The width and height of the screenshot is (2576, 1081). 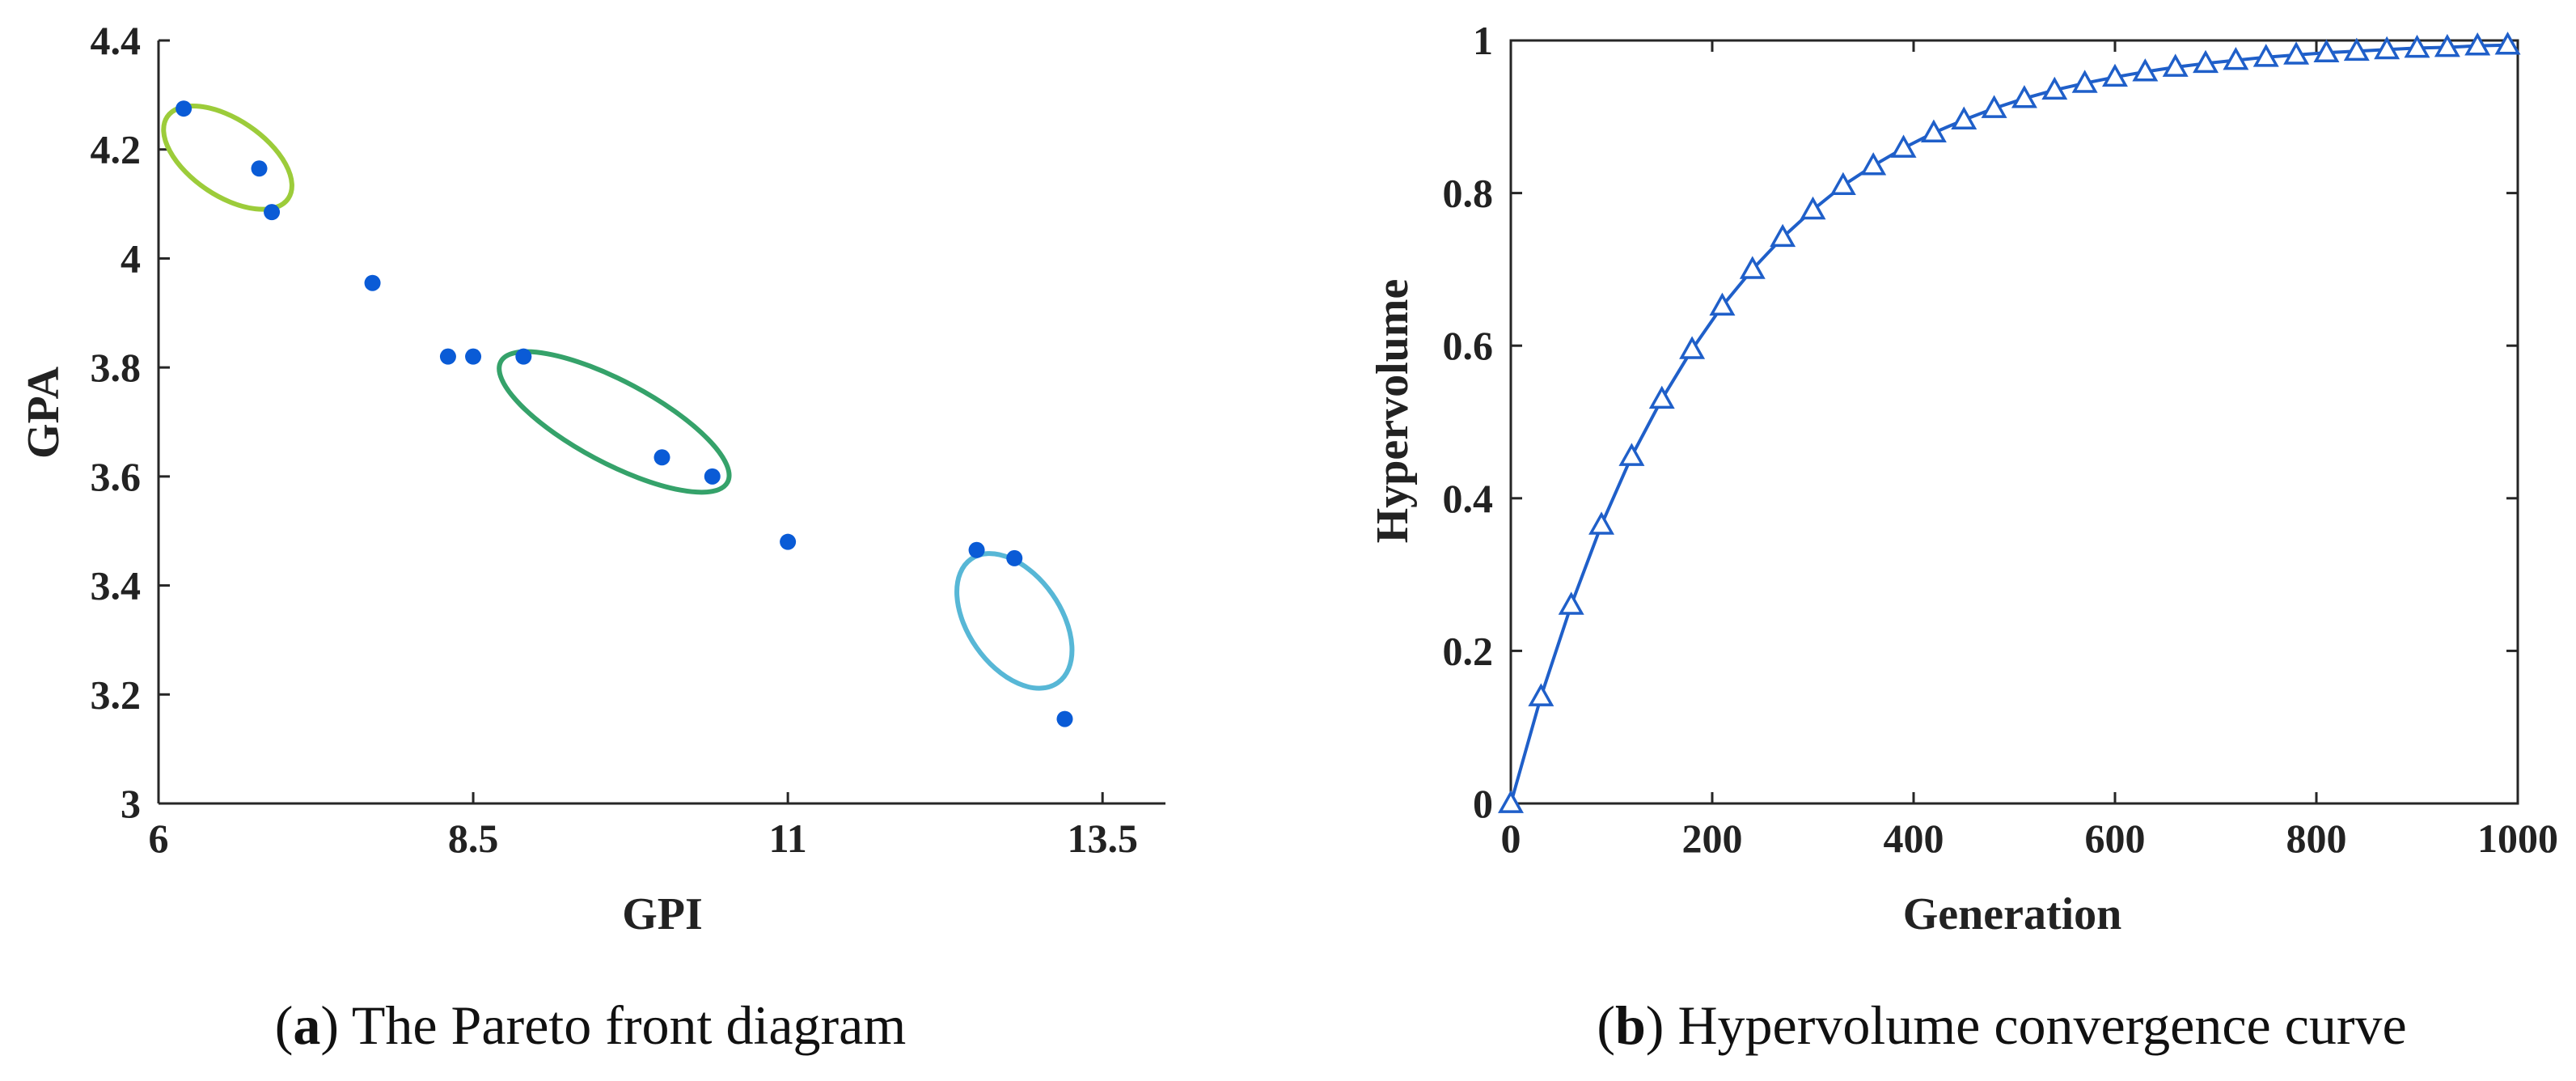 I want to click on y-axis-label-gpa: GPA, so click(x=44, y=412).